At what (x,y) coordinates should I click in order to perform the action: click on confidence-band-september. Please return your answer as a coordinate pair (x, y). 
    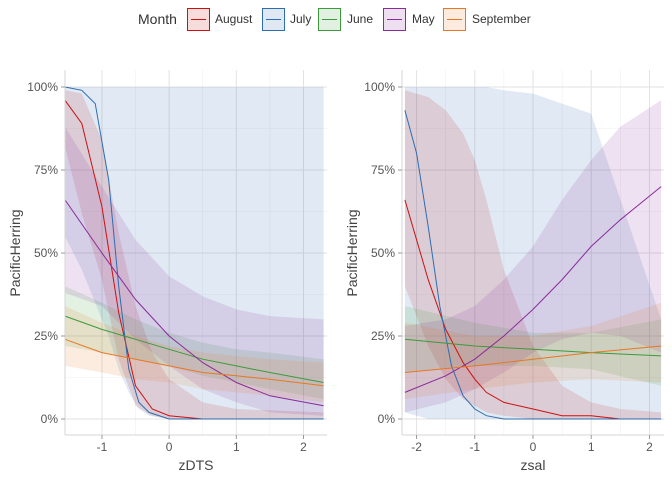
    Looking at the image, I should click on (533, 351).